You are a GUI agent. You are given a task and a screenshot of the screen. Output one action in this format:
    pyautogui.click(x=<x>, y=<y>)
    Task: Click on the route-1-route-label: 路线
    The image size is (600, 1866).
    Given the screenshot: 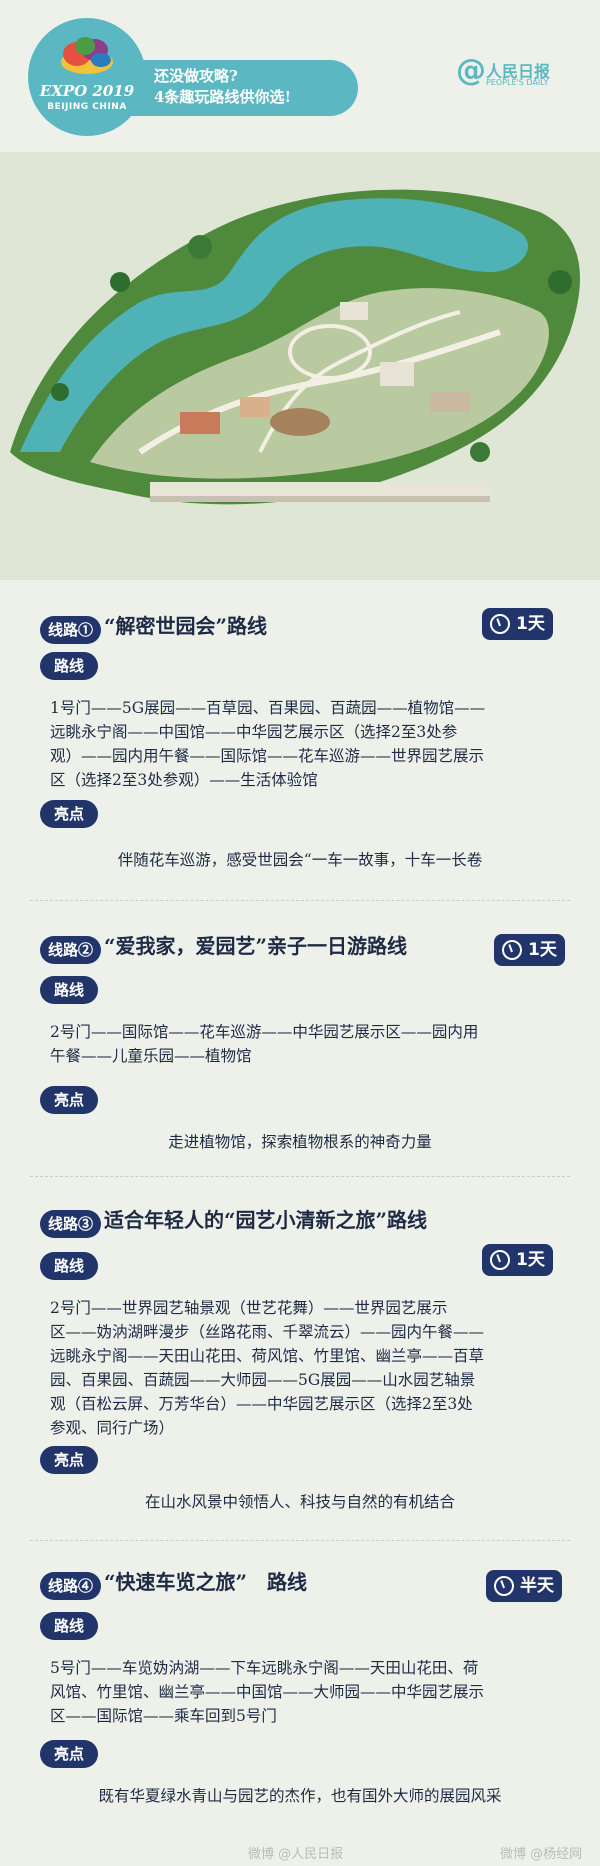 What is the action you would take?
    pyautogui.click(x=69, y=666)
    